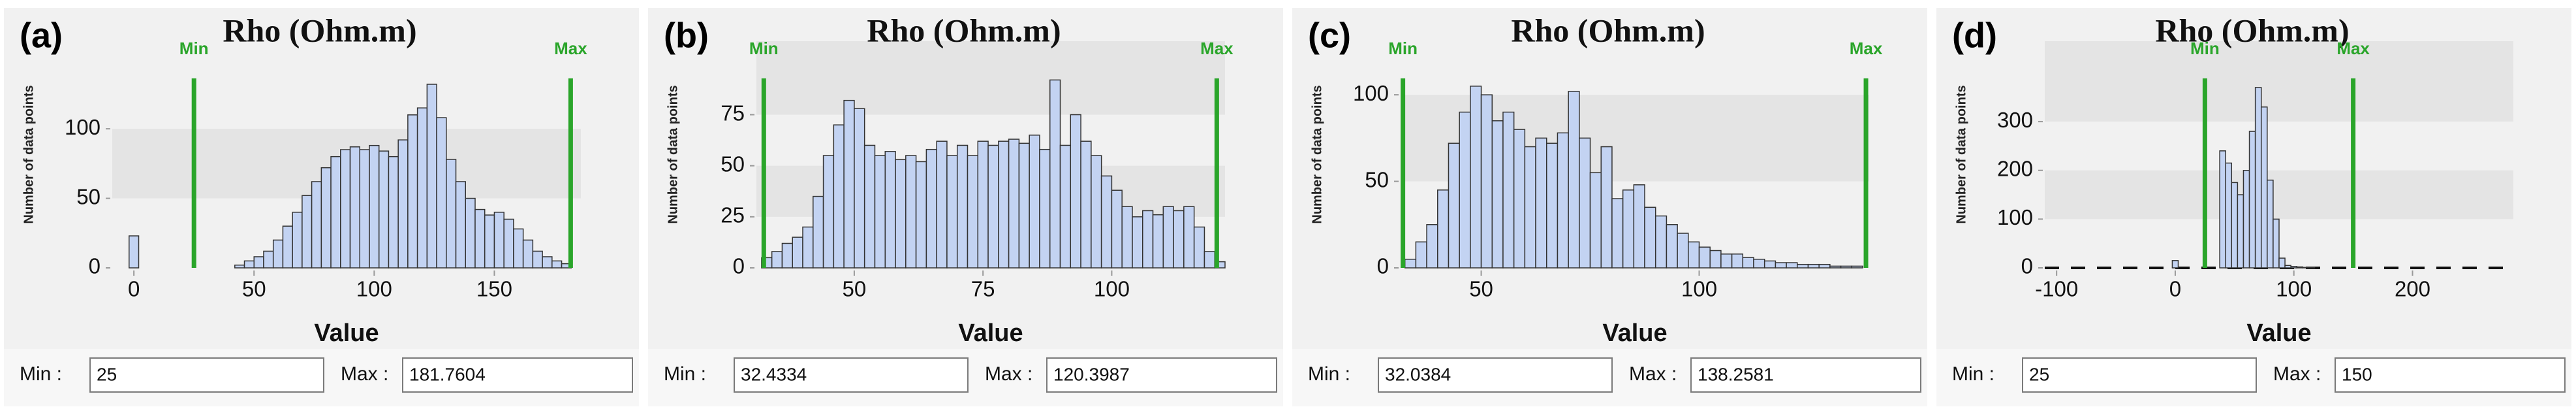 The image size is (2576, 409). I want to click on max-input-value: 138.2581, so click(1736, 374).